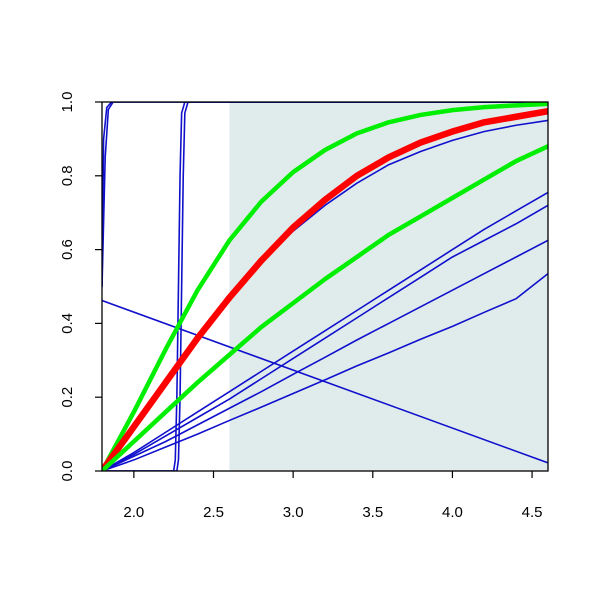 The image size is (600, 600). I want to click on y-tick-label: 0.8, so click(67, 175).